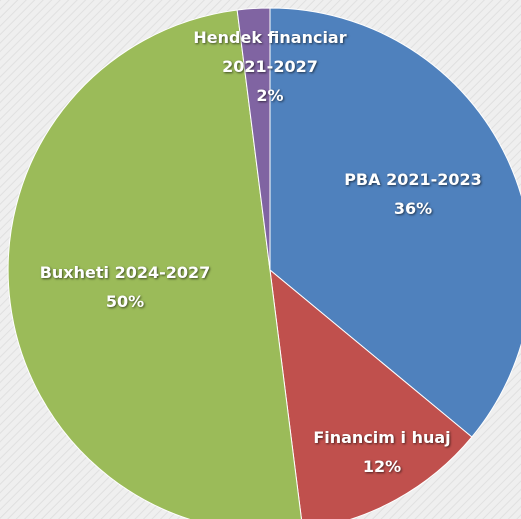 This screenshot has width=521, height=519. Describe the element at coordinates (413, 194) in the screenshot. I see `slice-label: PBA 2021-2023 36%` at that location.